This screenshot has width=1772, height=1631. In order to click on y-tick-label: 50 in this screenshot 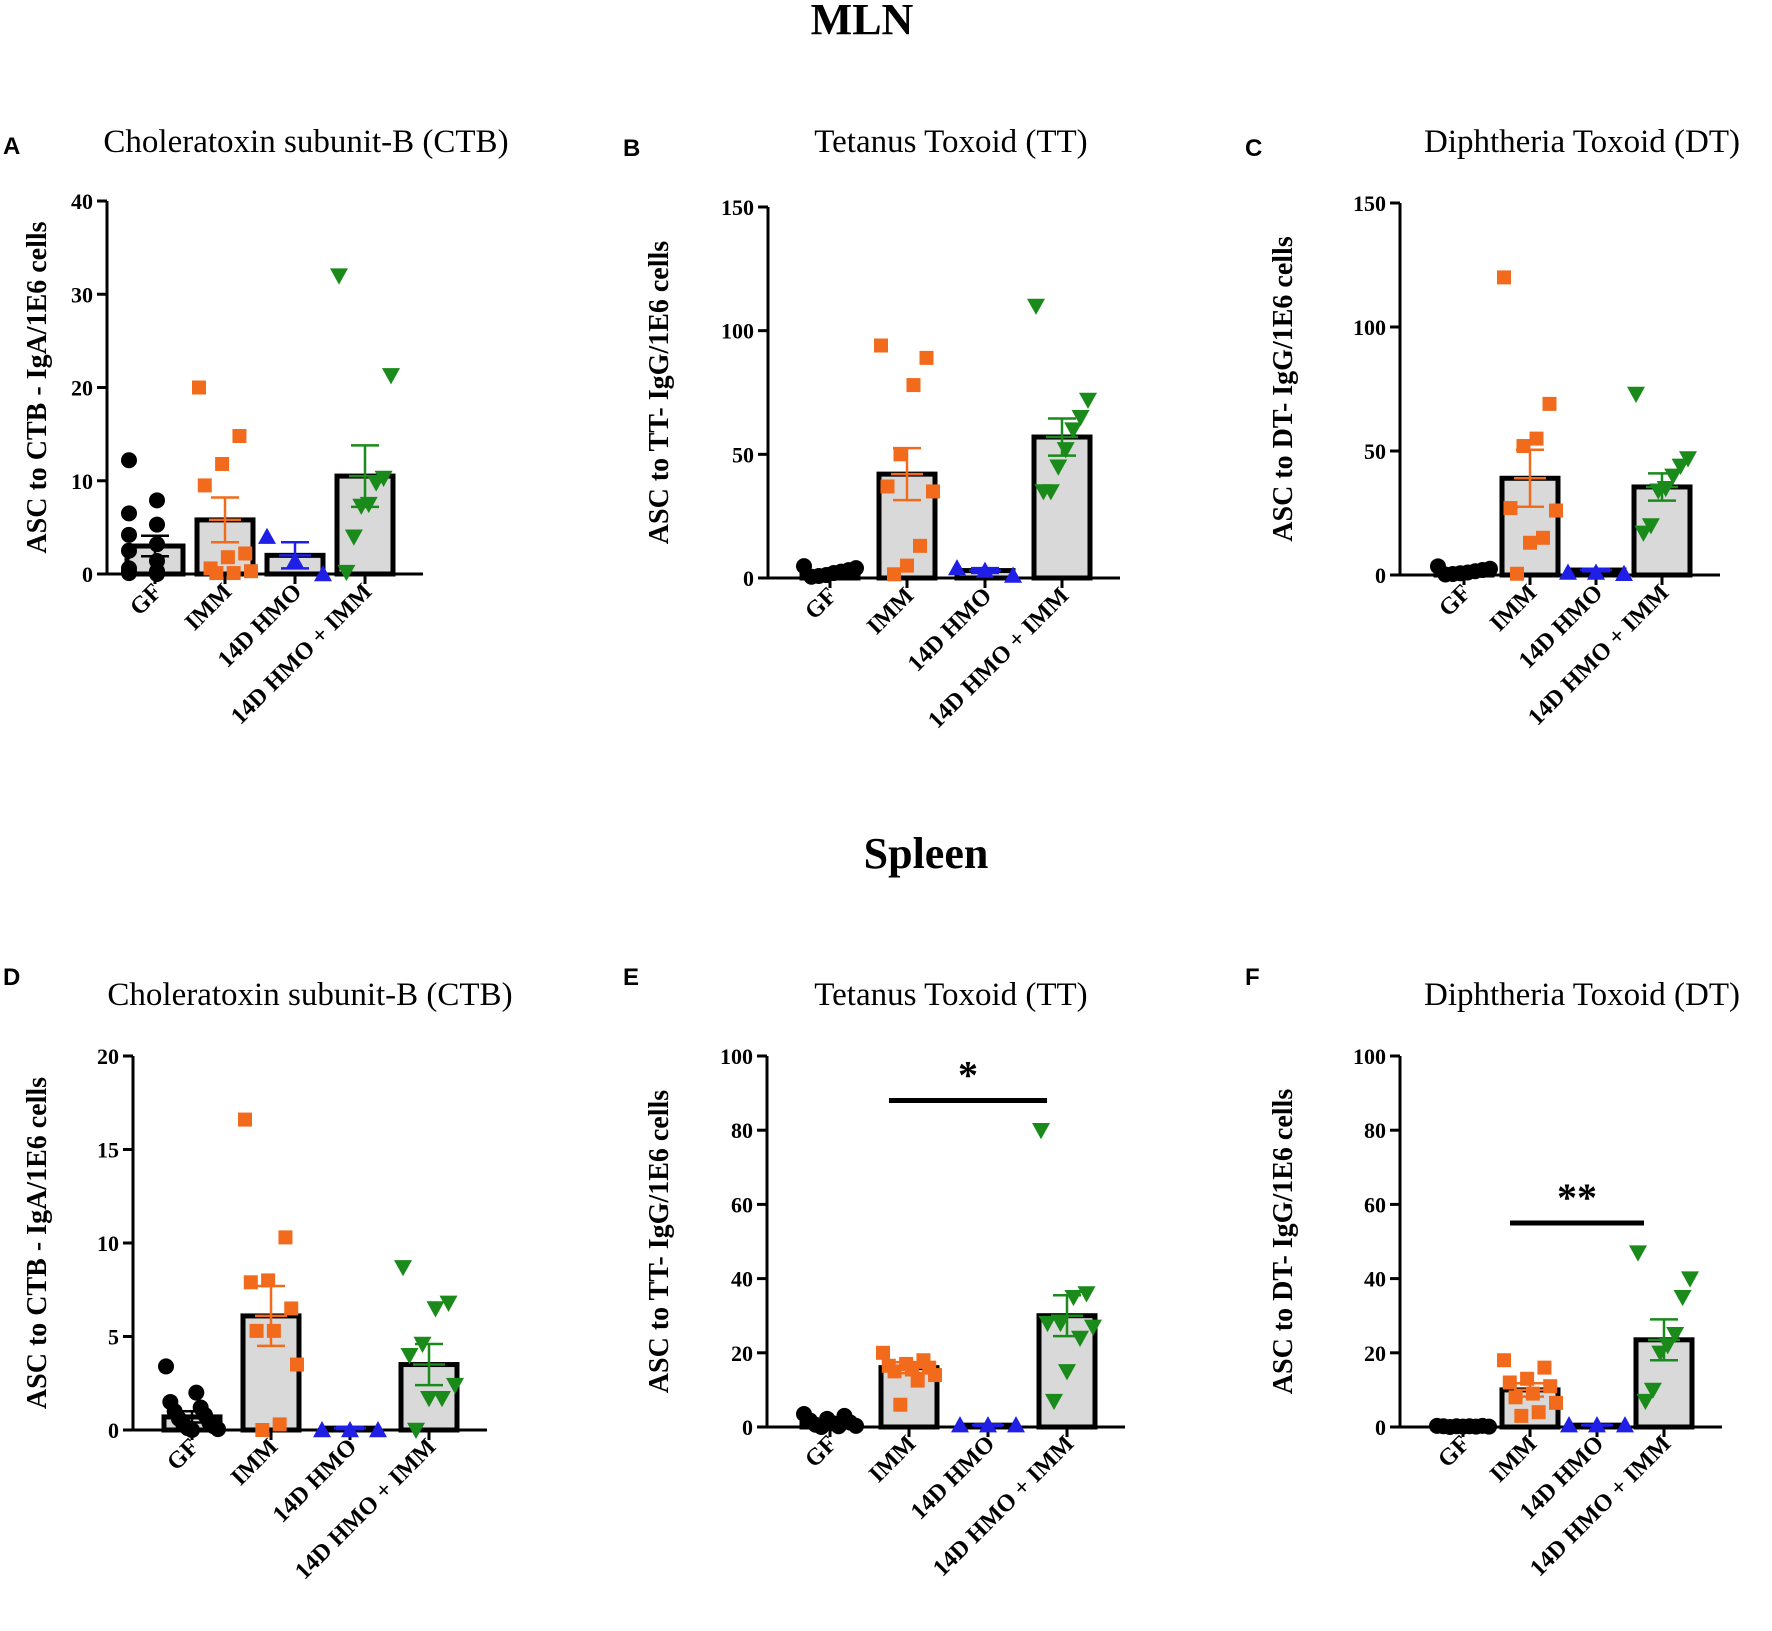, I will do `click(743, 454)`.